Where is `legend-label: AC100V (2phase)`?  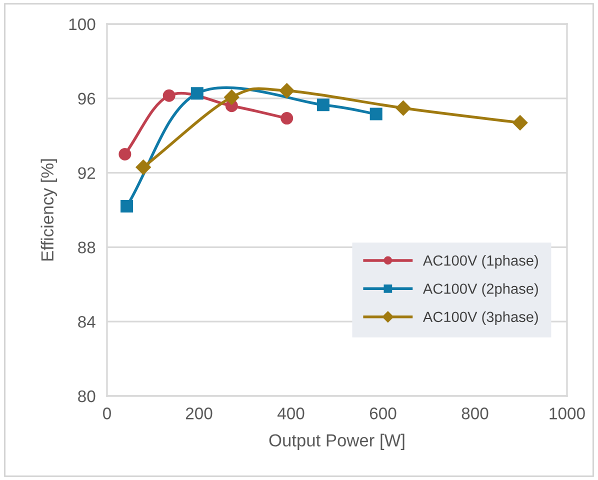 legend-label: AC100V (2phase) is located at coordinates (480, 290).